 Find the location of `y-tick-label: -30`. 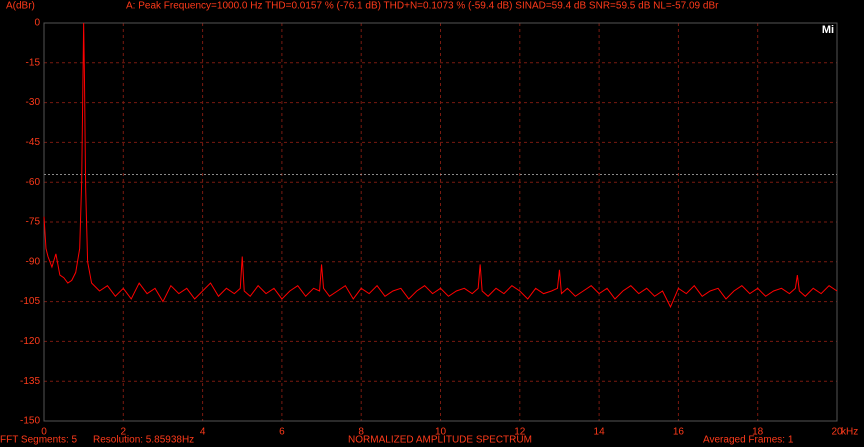

y-tick-label: -30 is located at coordinates (33, 102).